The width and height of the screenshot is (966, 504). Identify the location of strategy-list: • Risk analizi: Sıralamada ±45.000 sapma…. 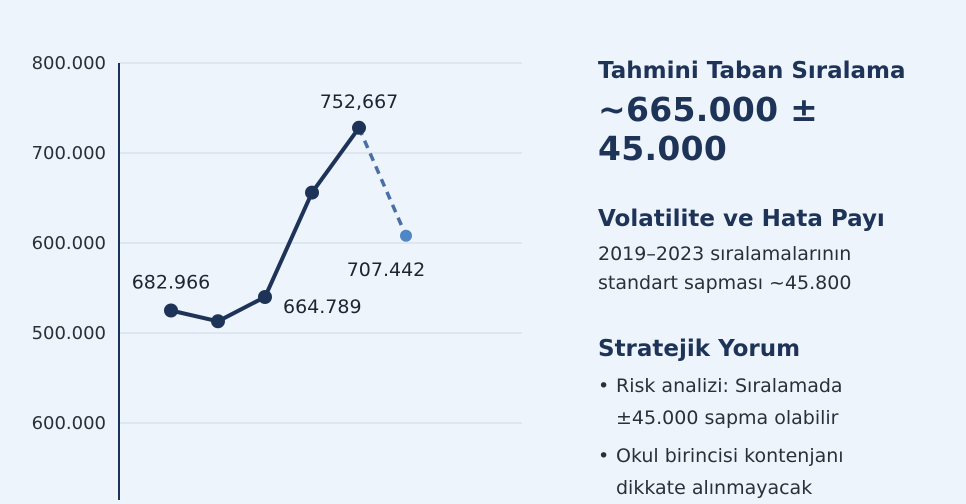
(778, 437).